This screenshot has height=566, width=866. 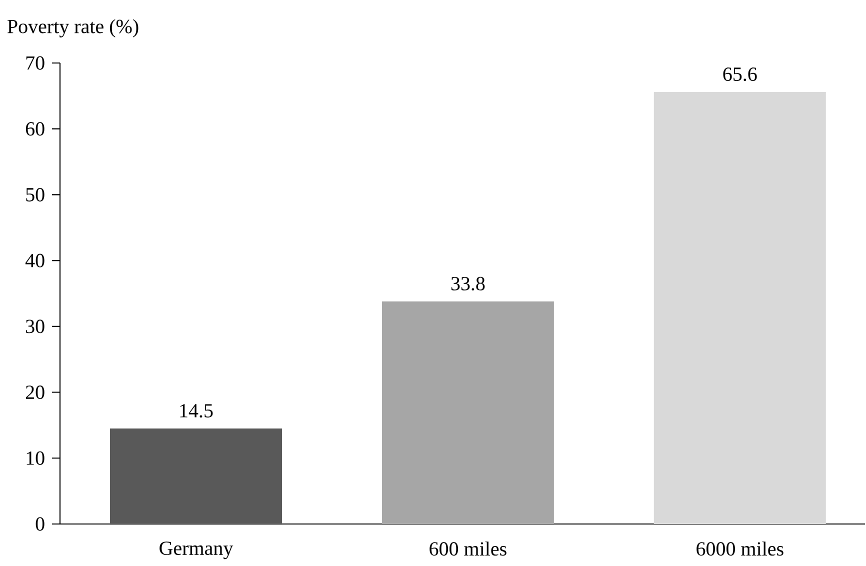 I want to click on y-tick-label: 50, so click(x=35, y=195).